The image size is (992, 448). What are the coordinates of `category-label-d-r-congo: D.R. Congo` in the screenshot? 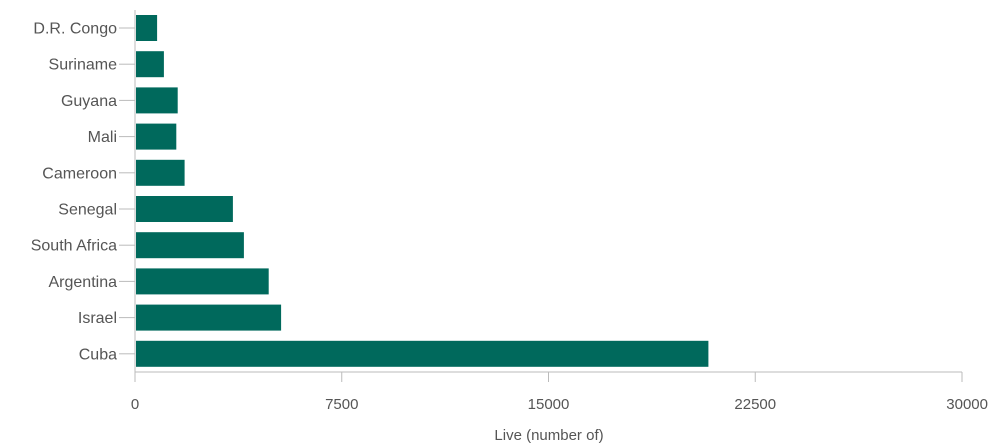 It's located at (75, 29).